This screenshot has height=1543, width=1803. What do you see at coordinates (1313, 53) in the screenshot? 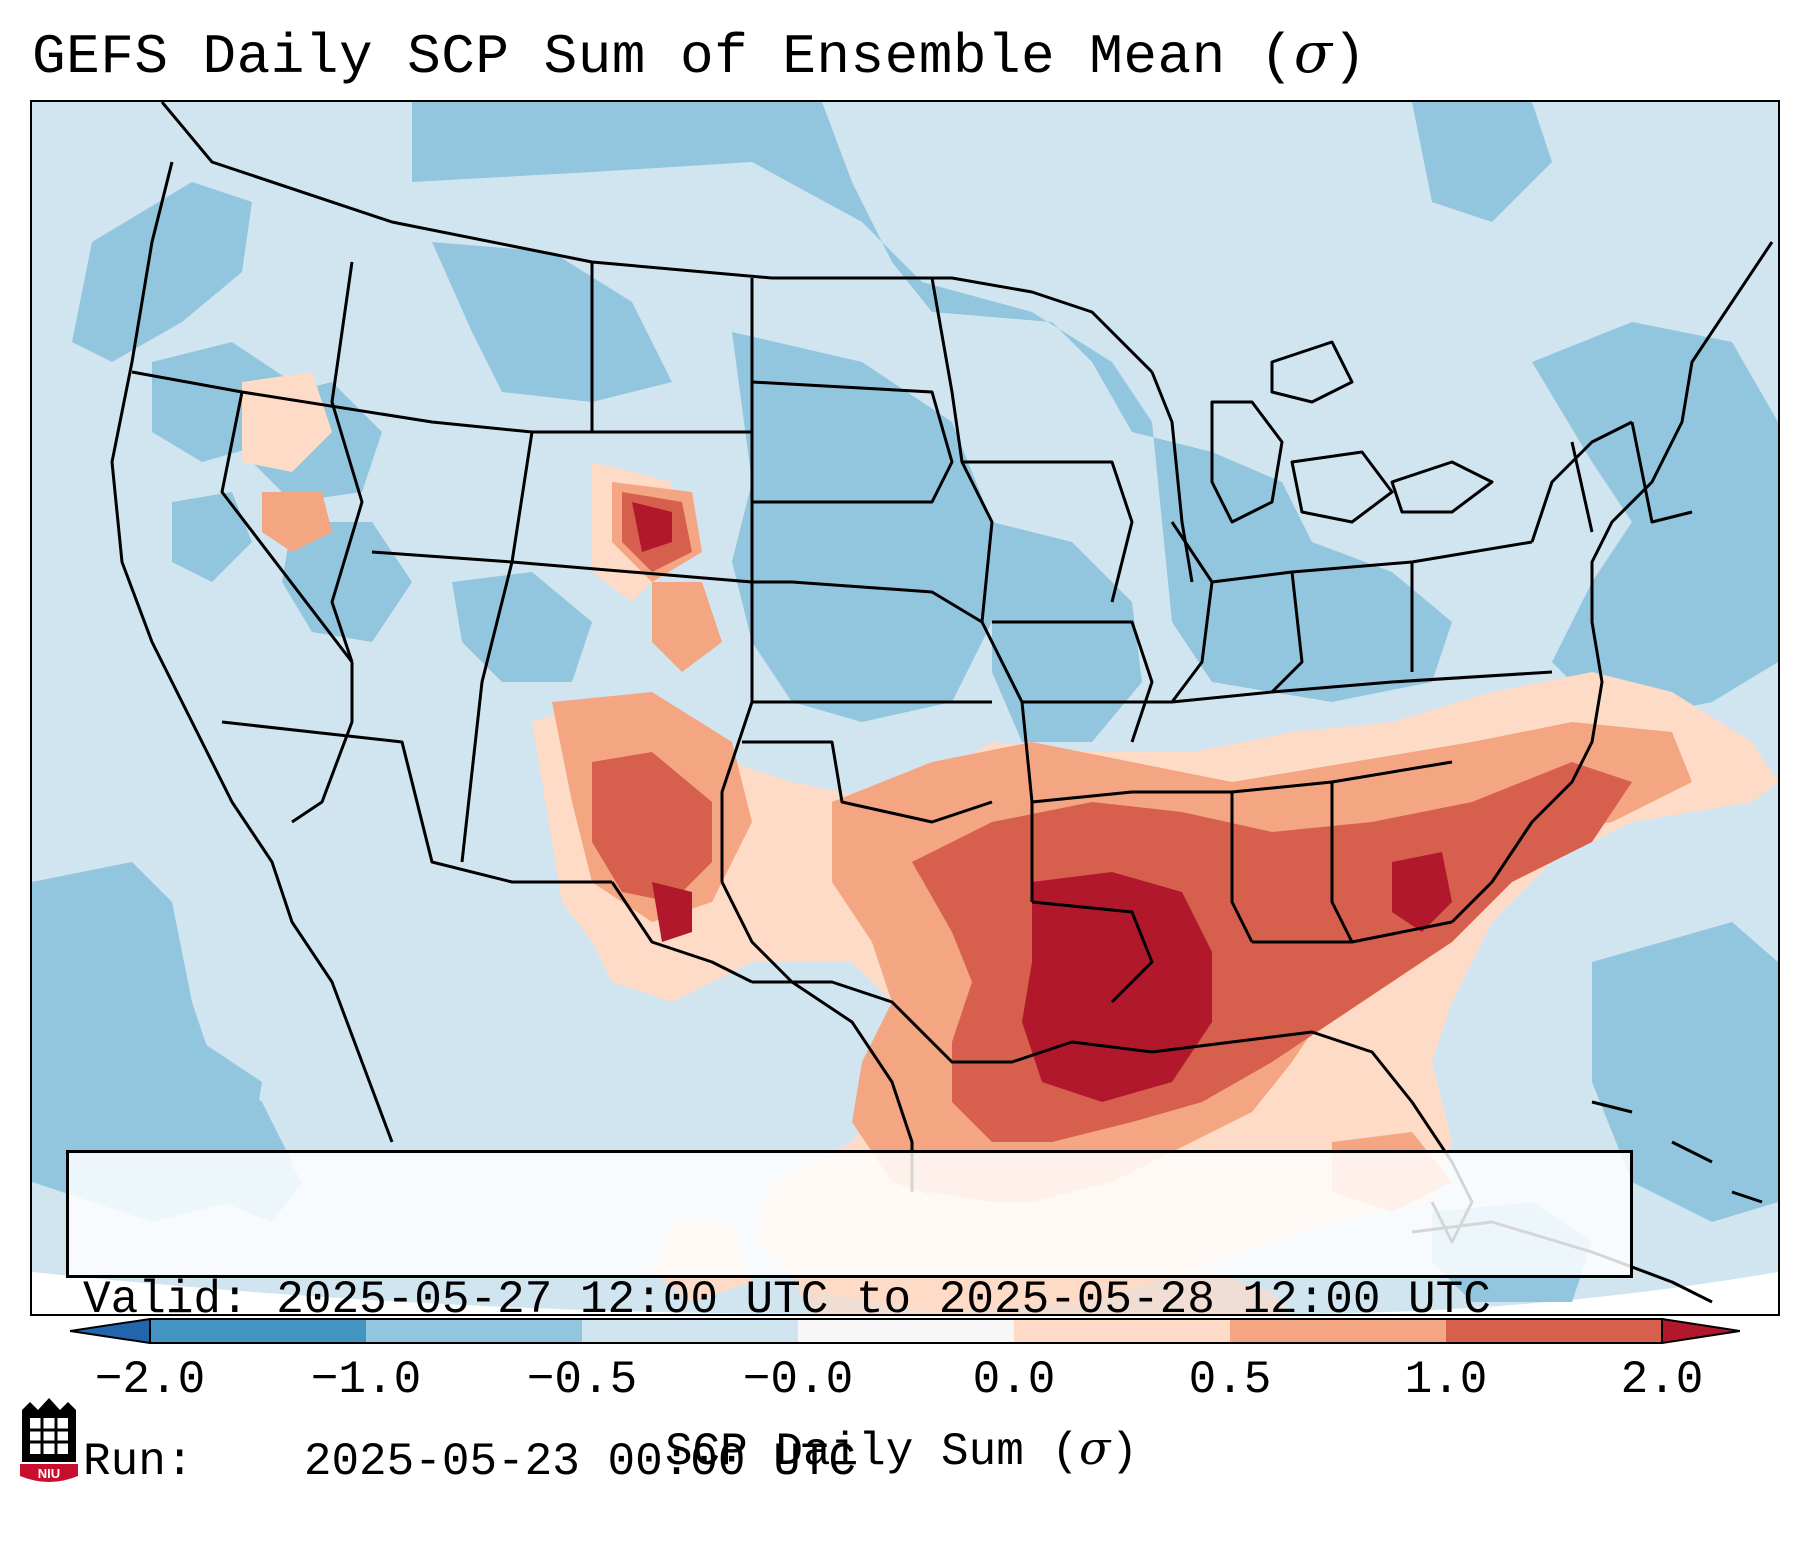
I see `title-sigma: σ` at bounding box center [1313, 53].